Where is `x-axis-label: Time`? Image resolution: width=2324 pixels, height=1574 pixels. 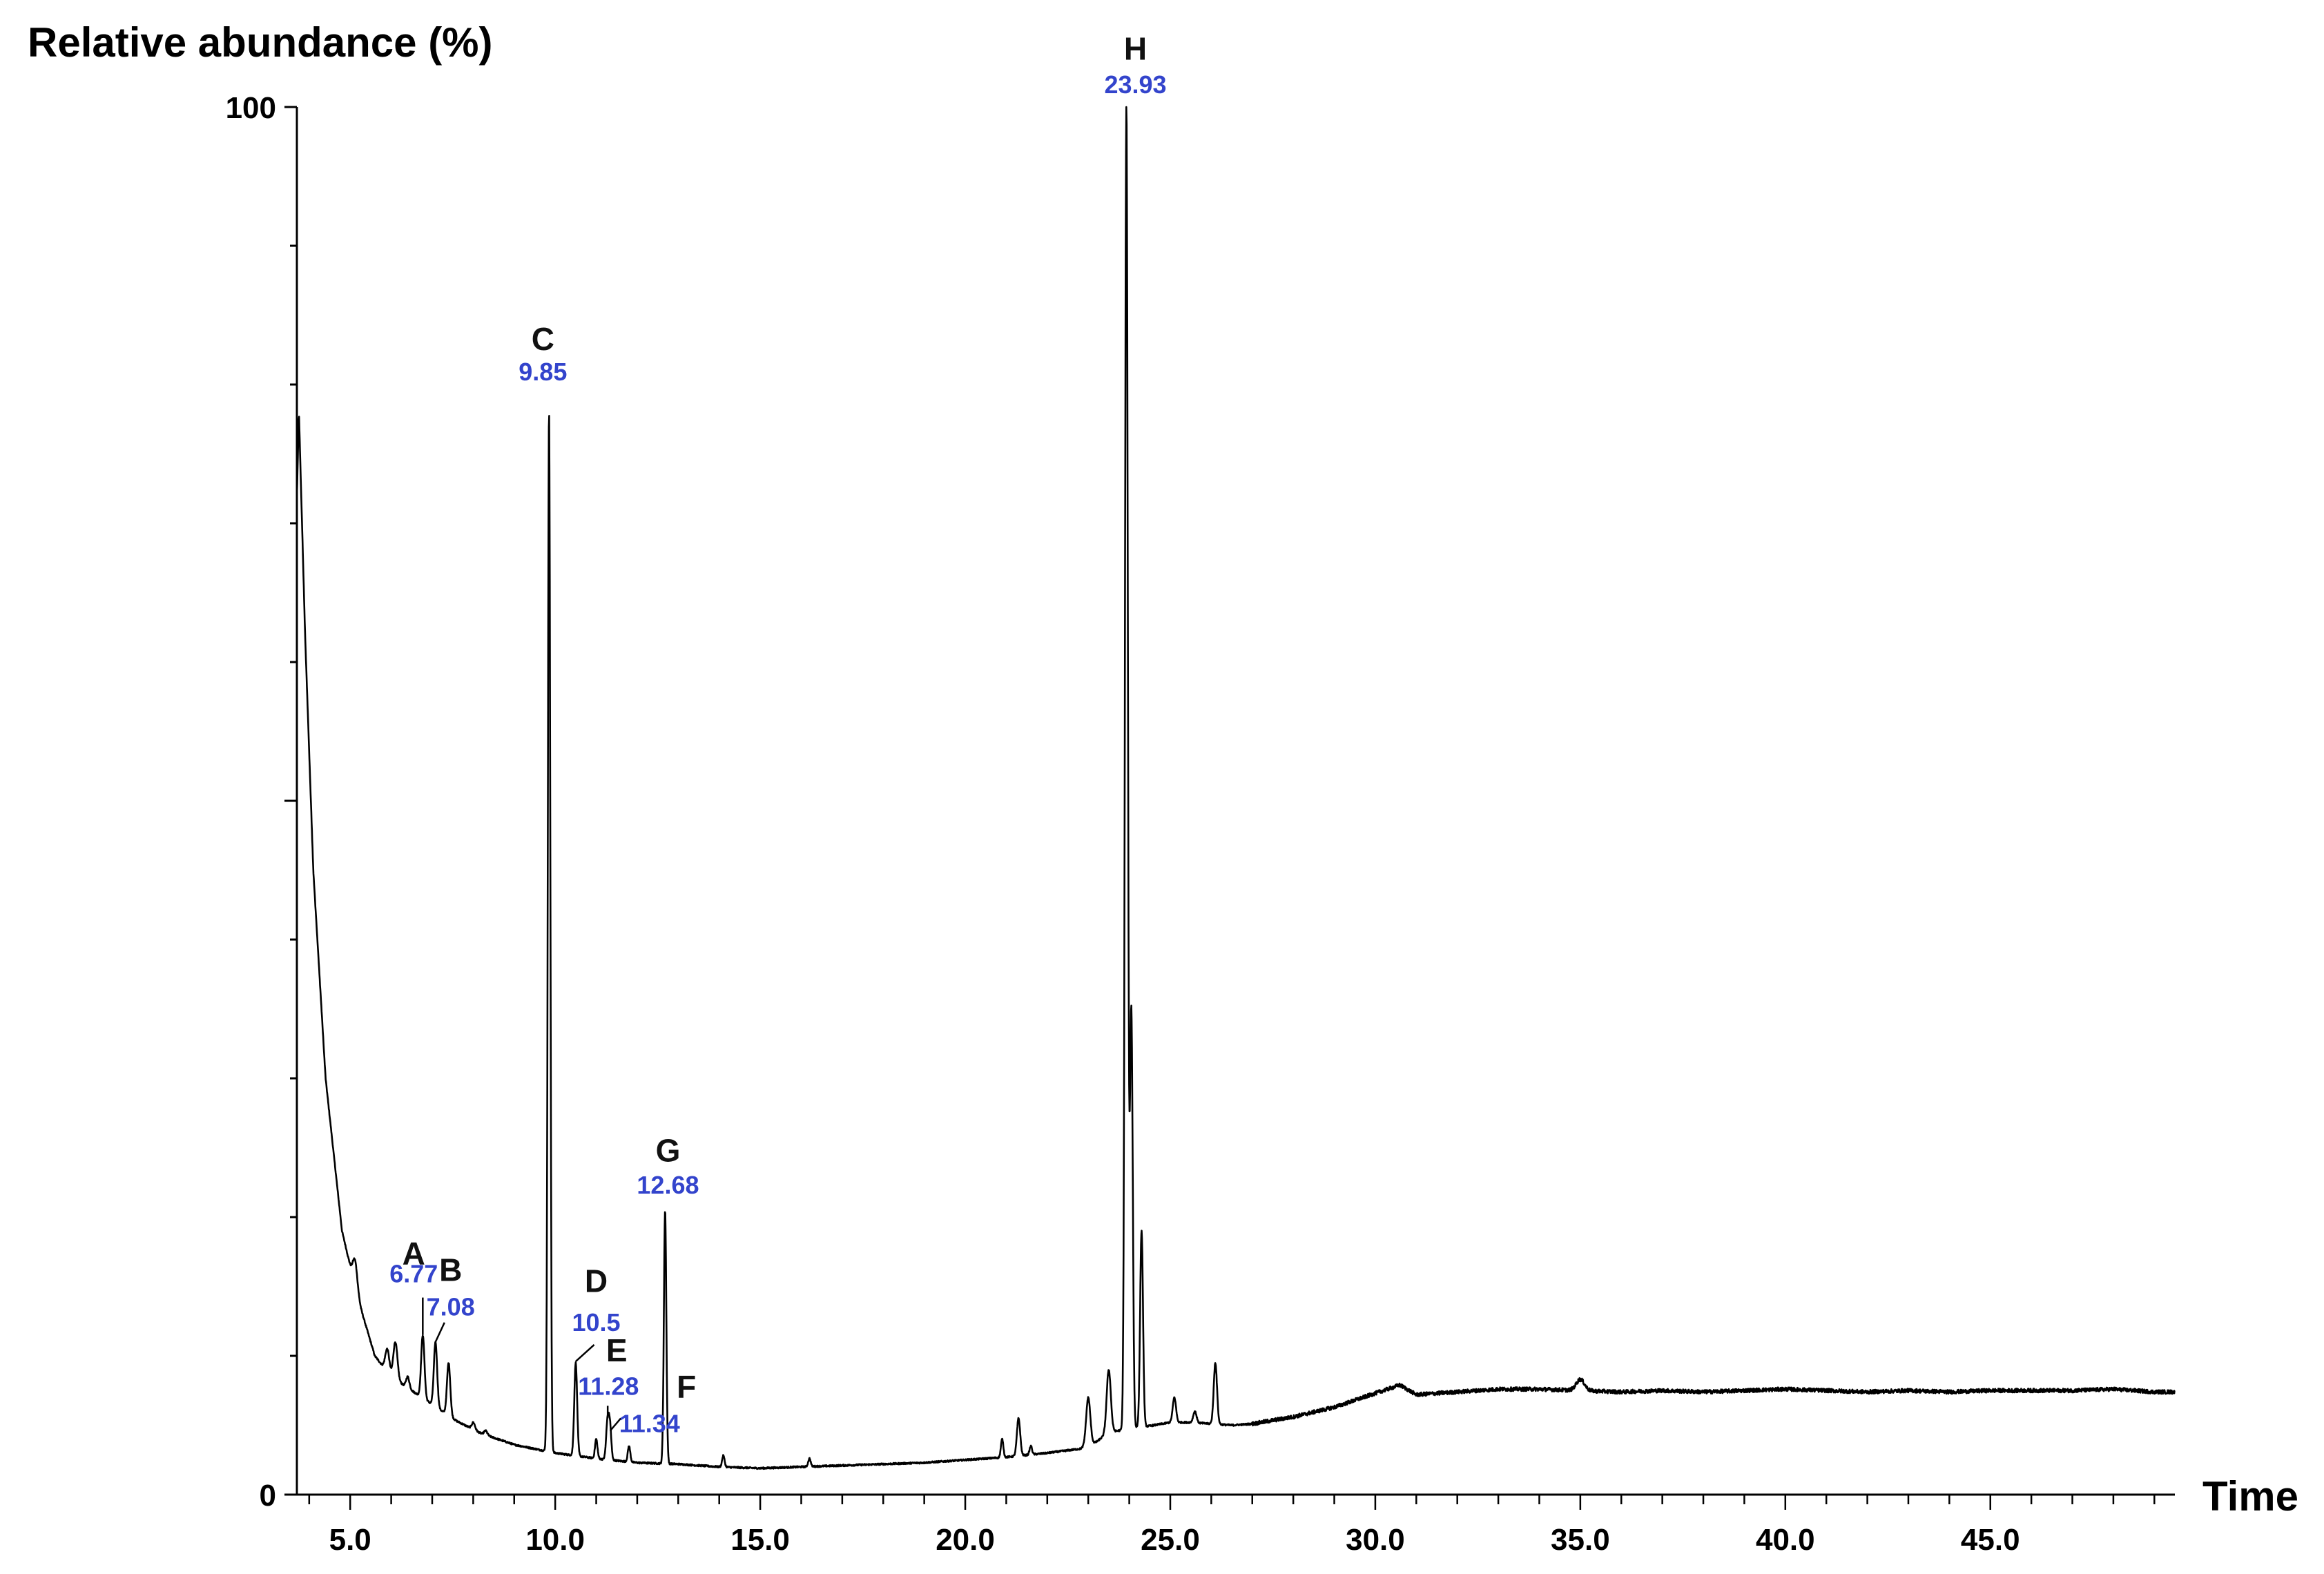 x-axis-label: Time is located at coordinates (2250, 1496).